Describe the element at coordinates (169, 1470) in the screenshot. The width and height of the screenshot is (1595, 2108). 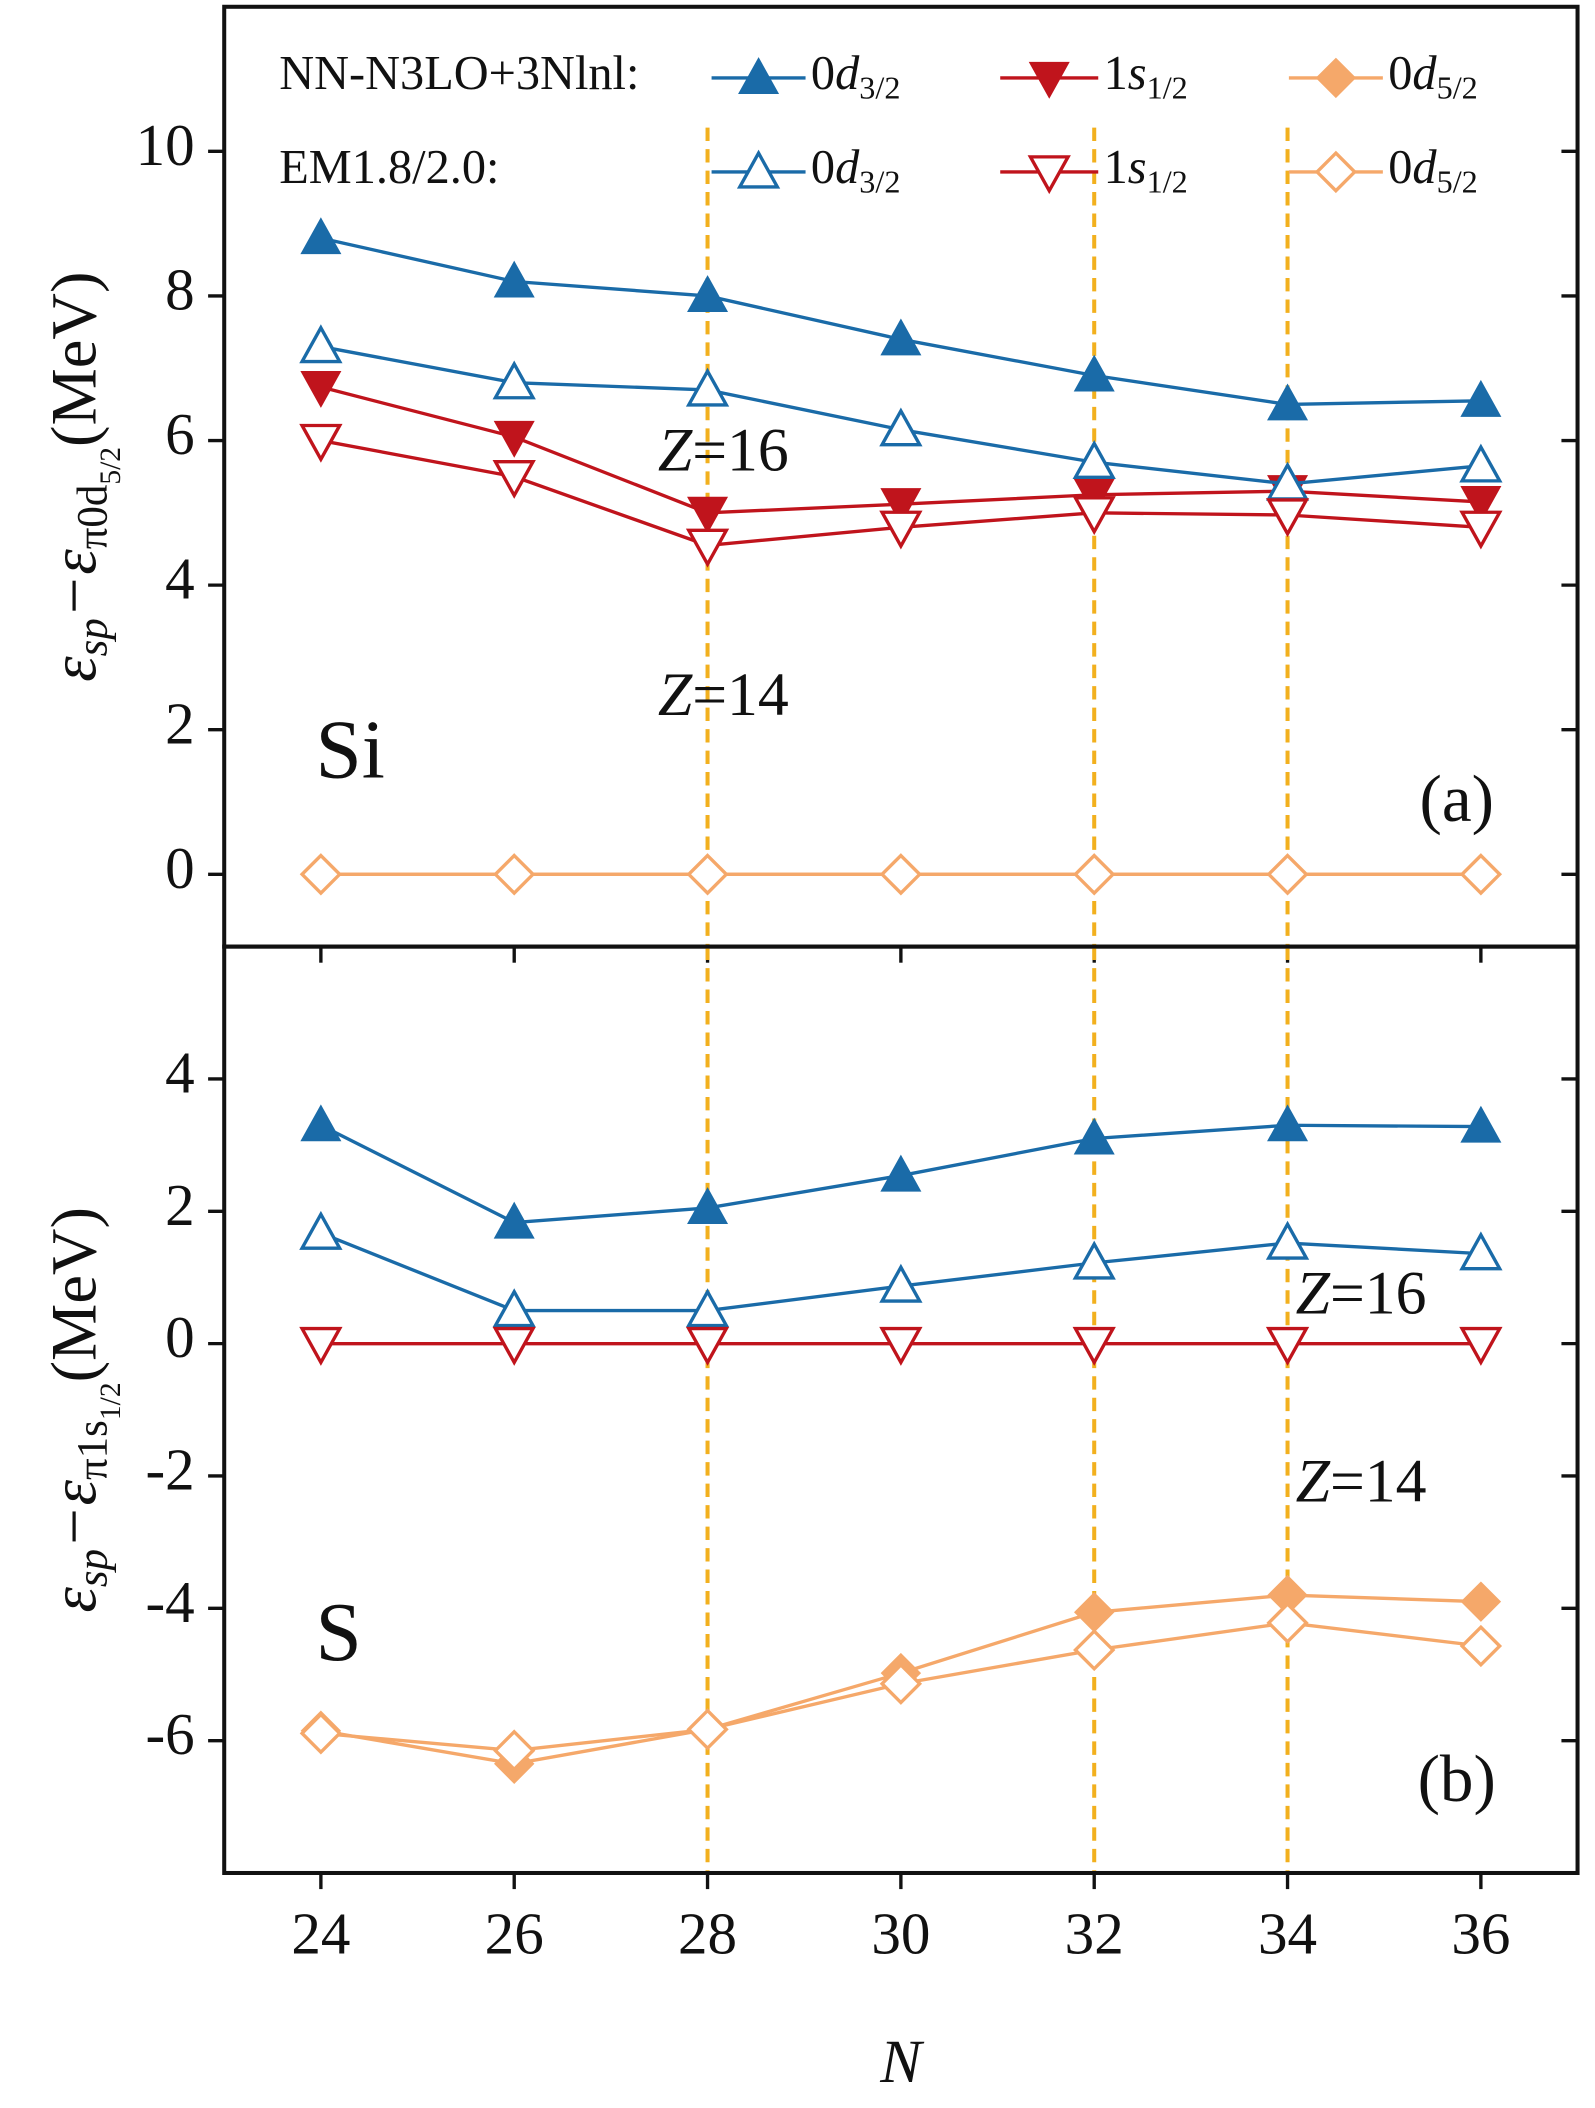
I see `y-tick-label: -2` at that location.